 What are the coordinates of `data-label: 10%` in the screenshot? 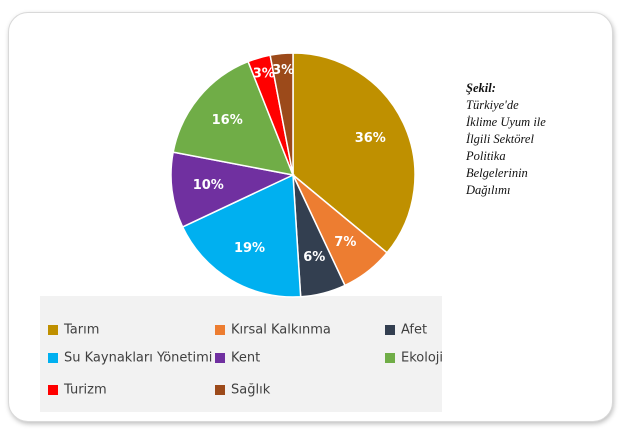 It's located at (208, 185).